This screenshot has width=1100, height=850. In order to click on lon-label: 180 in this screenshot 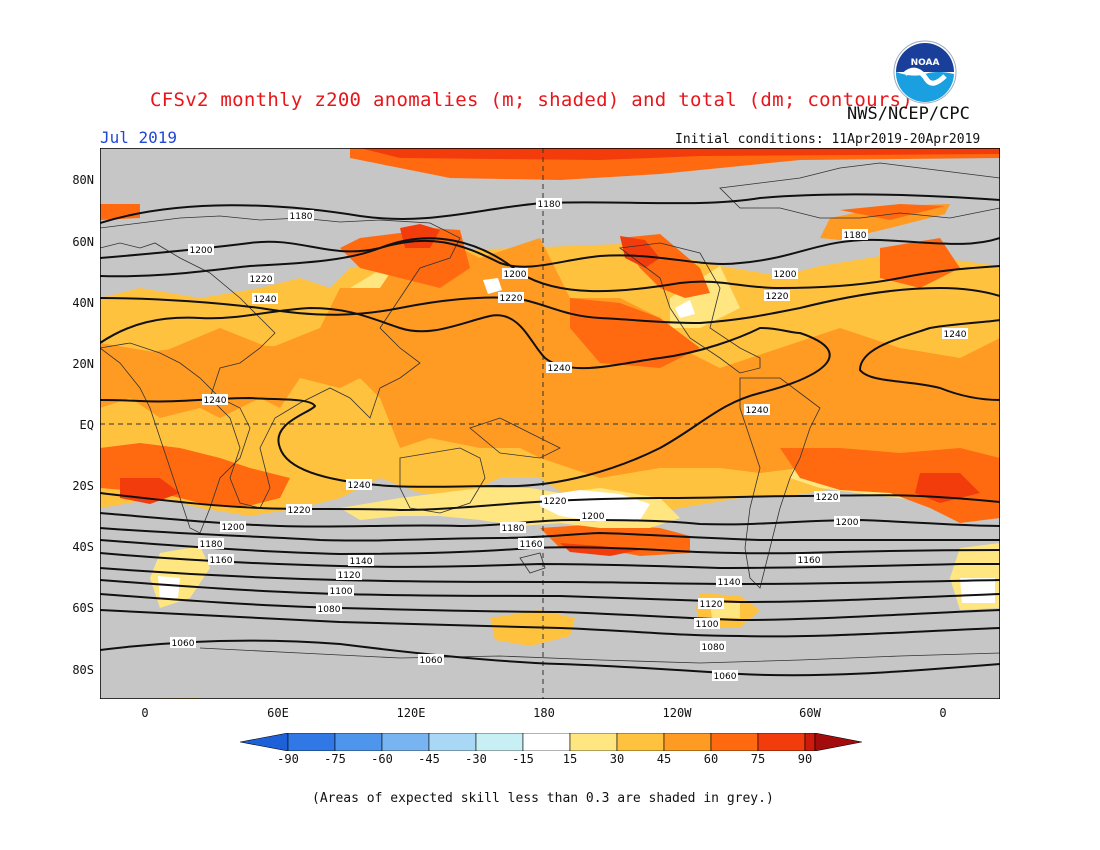, I will do `click(544, 713)`.